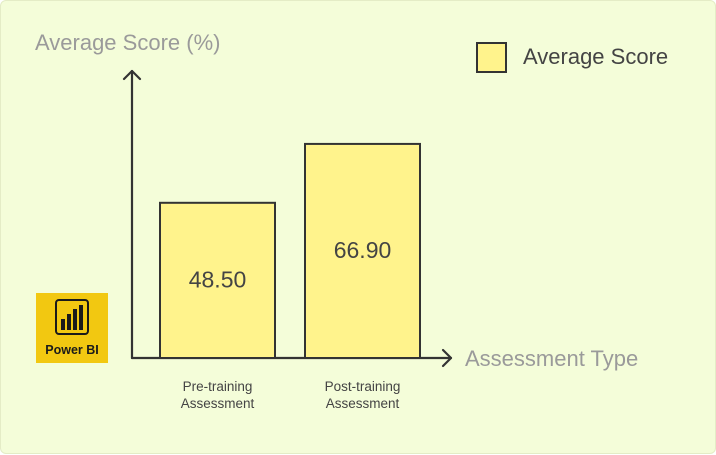 This screenshot has height=455, width=716. Describe the element at coordinates (595, 56) in the screenshot. I see `legend-label: Average Score` at that location.